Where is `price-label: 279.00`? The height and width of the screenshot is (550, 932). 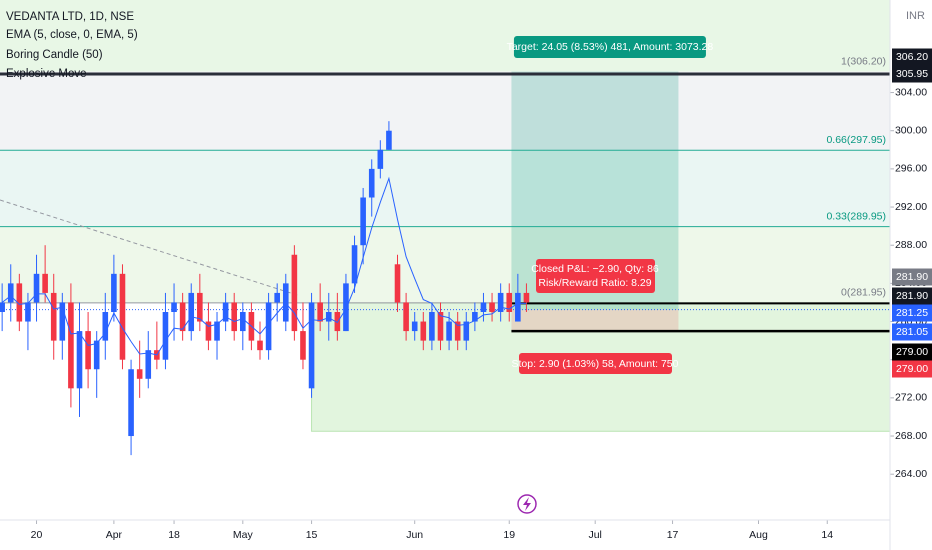 price-label: 279.00 is located at coordinates (912, 352).